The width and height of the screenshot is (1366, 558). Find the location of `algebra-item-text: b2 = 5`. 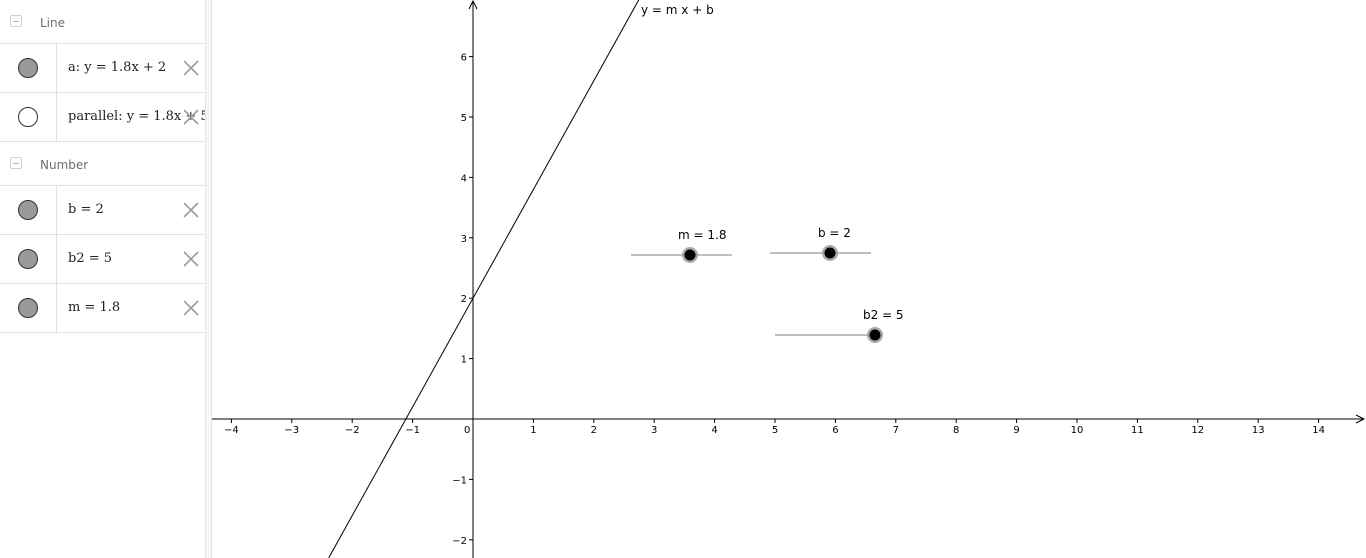

algebra-item-text: b2 = 5 is located at coordinates (90, 258).